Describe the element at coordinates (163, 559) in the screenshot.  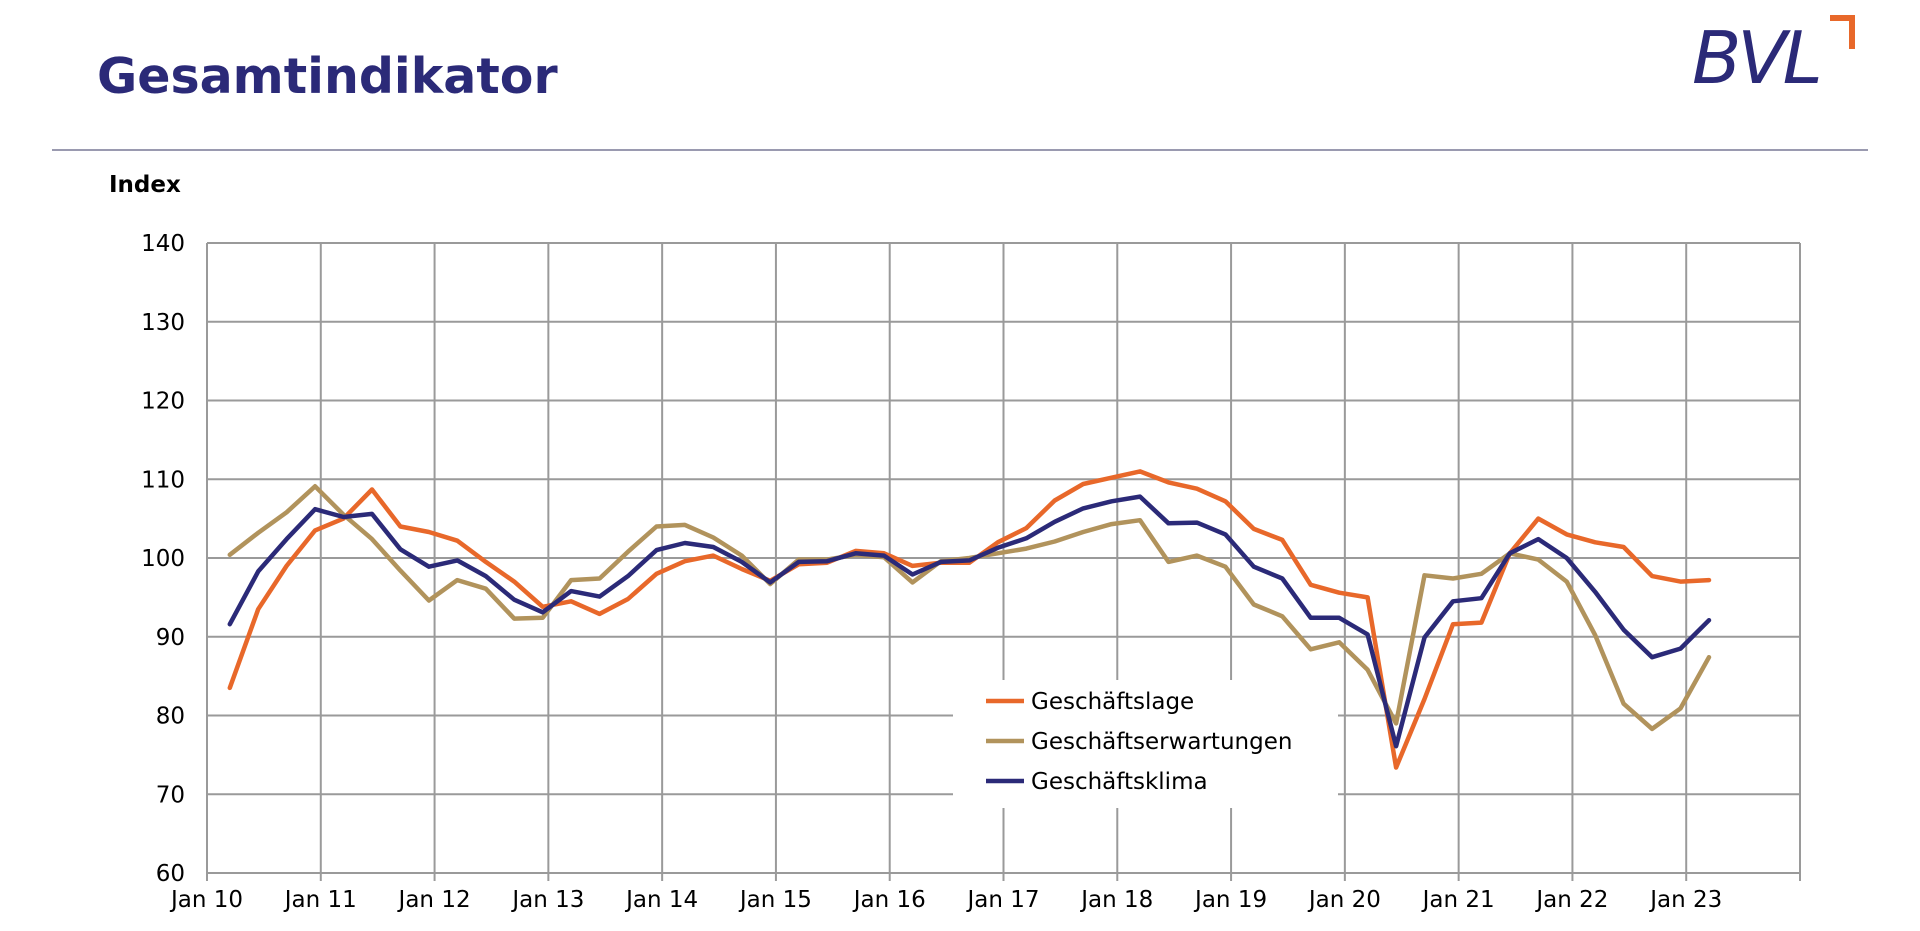
I see `y-tick-label: 100` at that location.